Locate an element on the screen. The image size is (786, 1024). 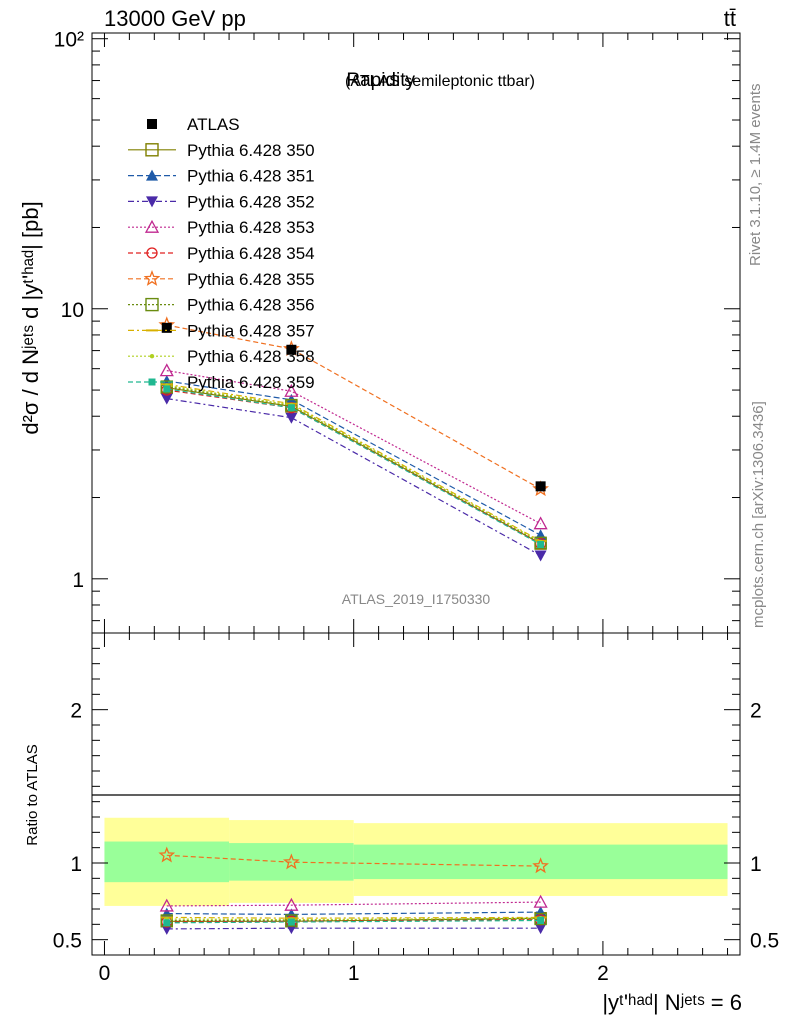
legend-label: Pythia 6.428 358 is located at coordinates (251, 356).